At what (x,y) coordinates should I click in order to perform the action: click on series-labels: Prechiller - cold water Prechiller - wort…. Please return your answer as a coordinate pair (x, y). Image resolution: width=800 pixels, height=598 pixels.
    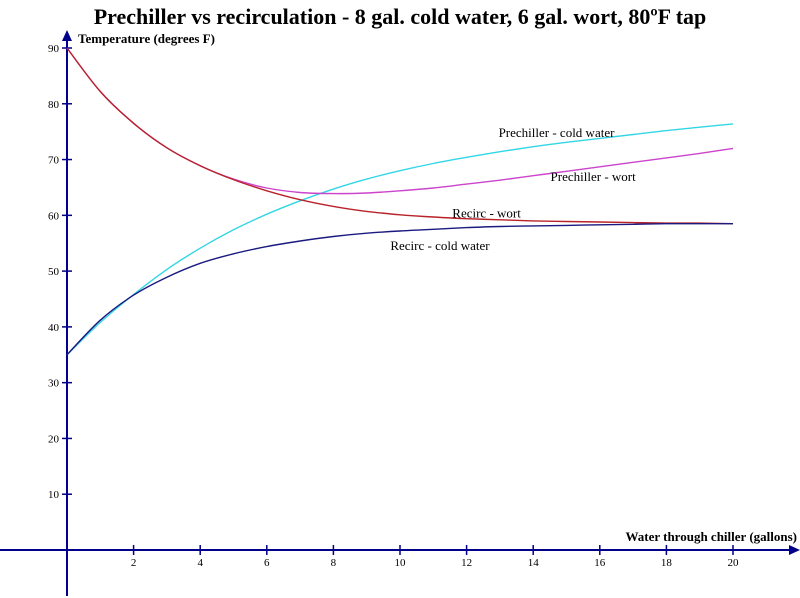
    Looking at the image, I should click on (513, 189).